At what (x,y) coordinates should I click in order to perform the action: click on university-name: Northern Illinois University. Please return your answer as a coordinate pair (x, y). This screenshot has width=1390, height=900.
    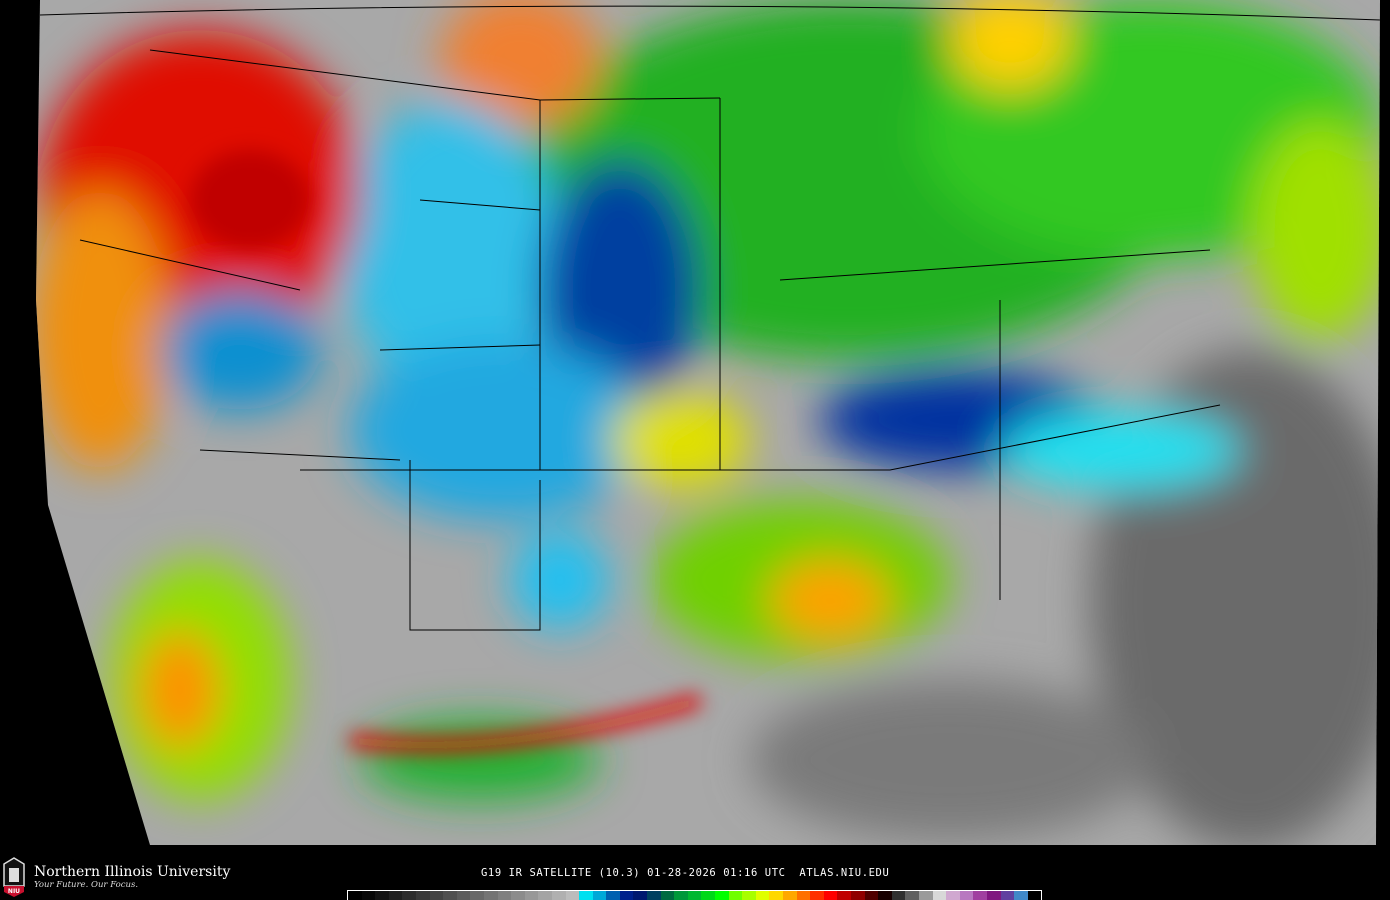
    Looking at the image, I should click on (132, 871).